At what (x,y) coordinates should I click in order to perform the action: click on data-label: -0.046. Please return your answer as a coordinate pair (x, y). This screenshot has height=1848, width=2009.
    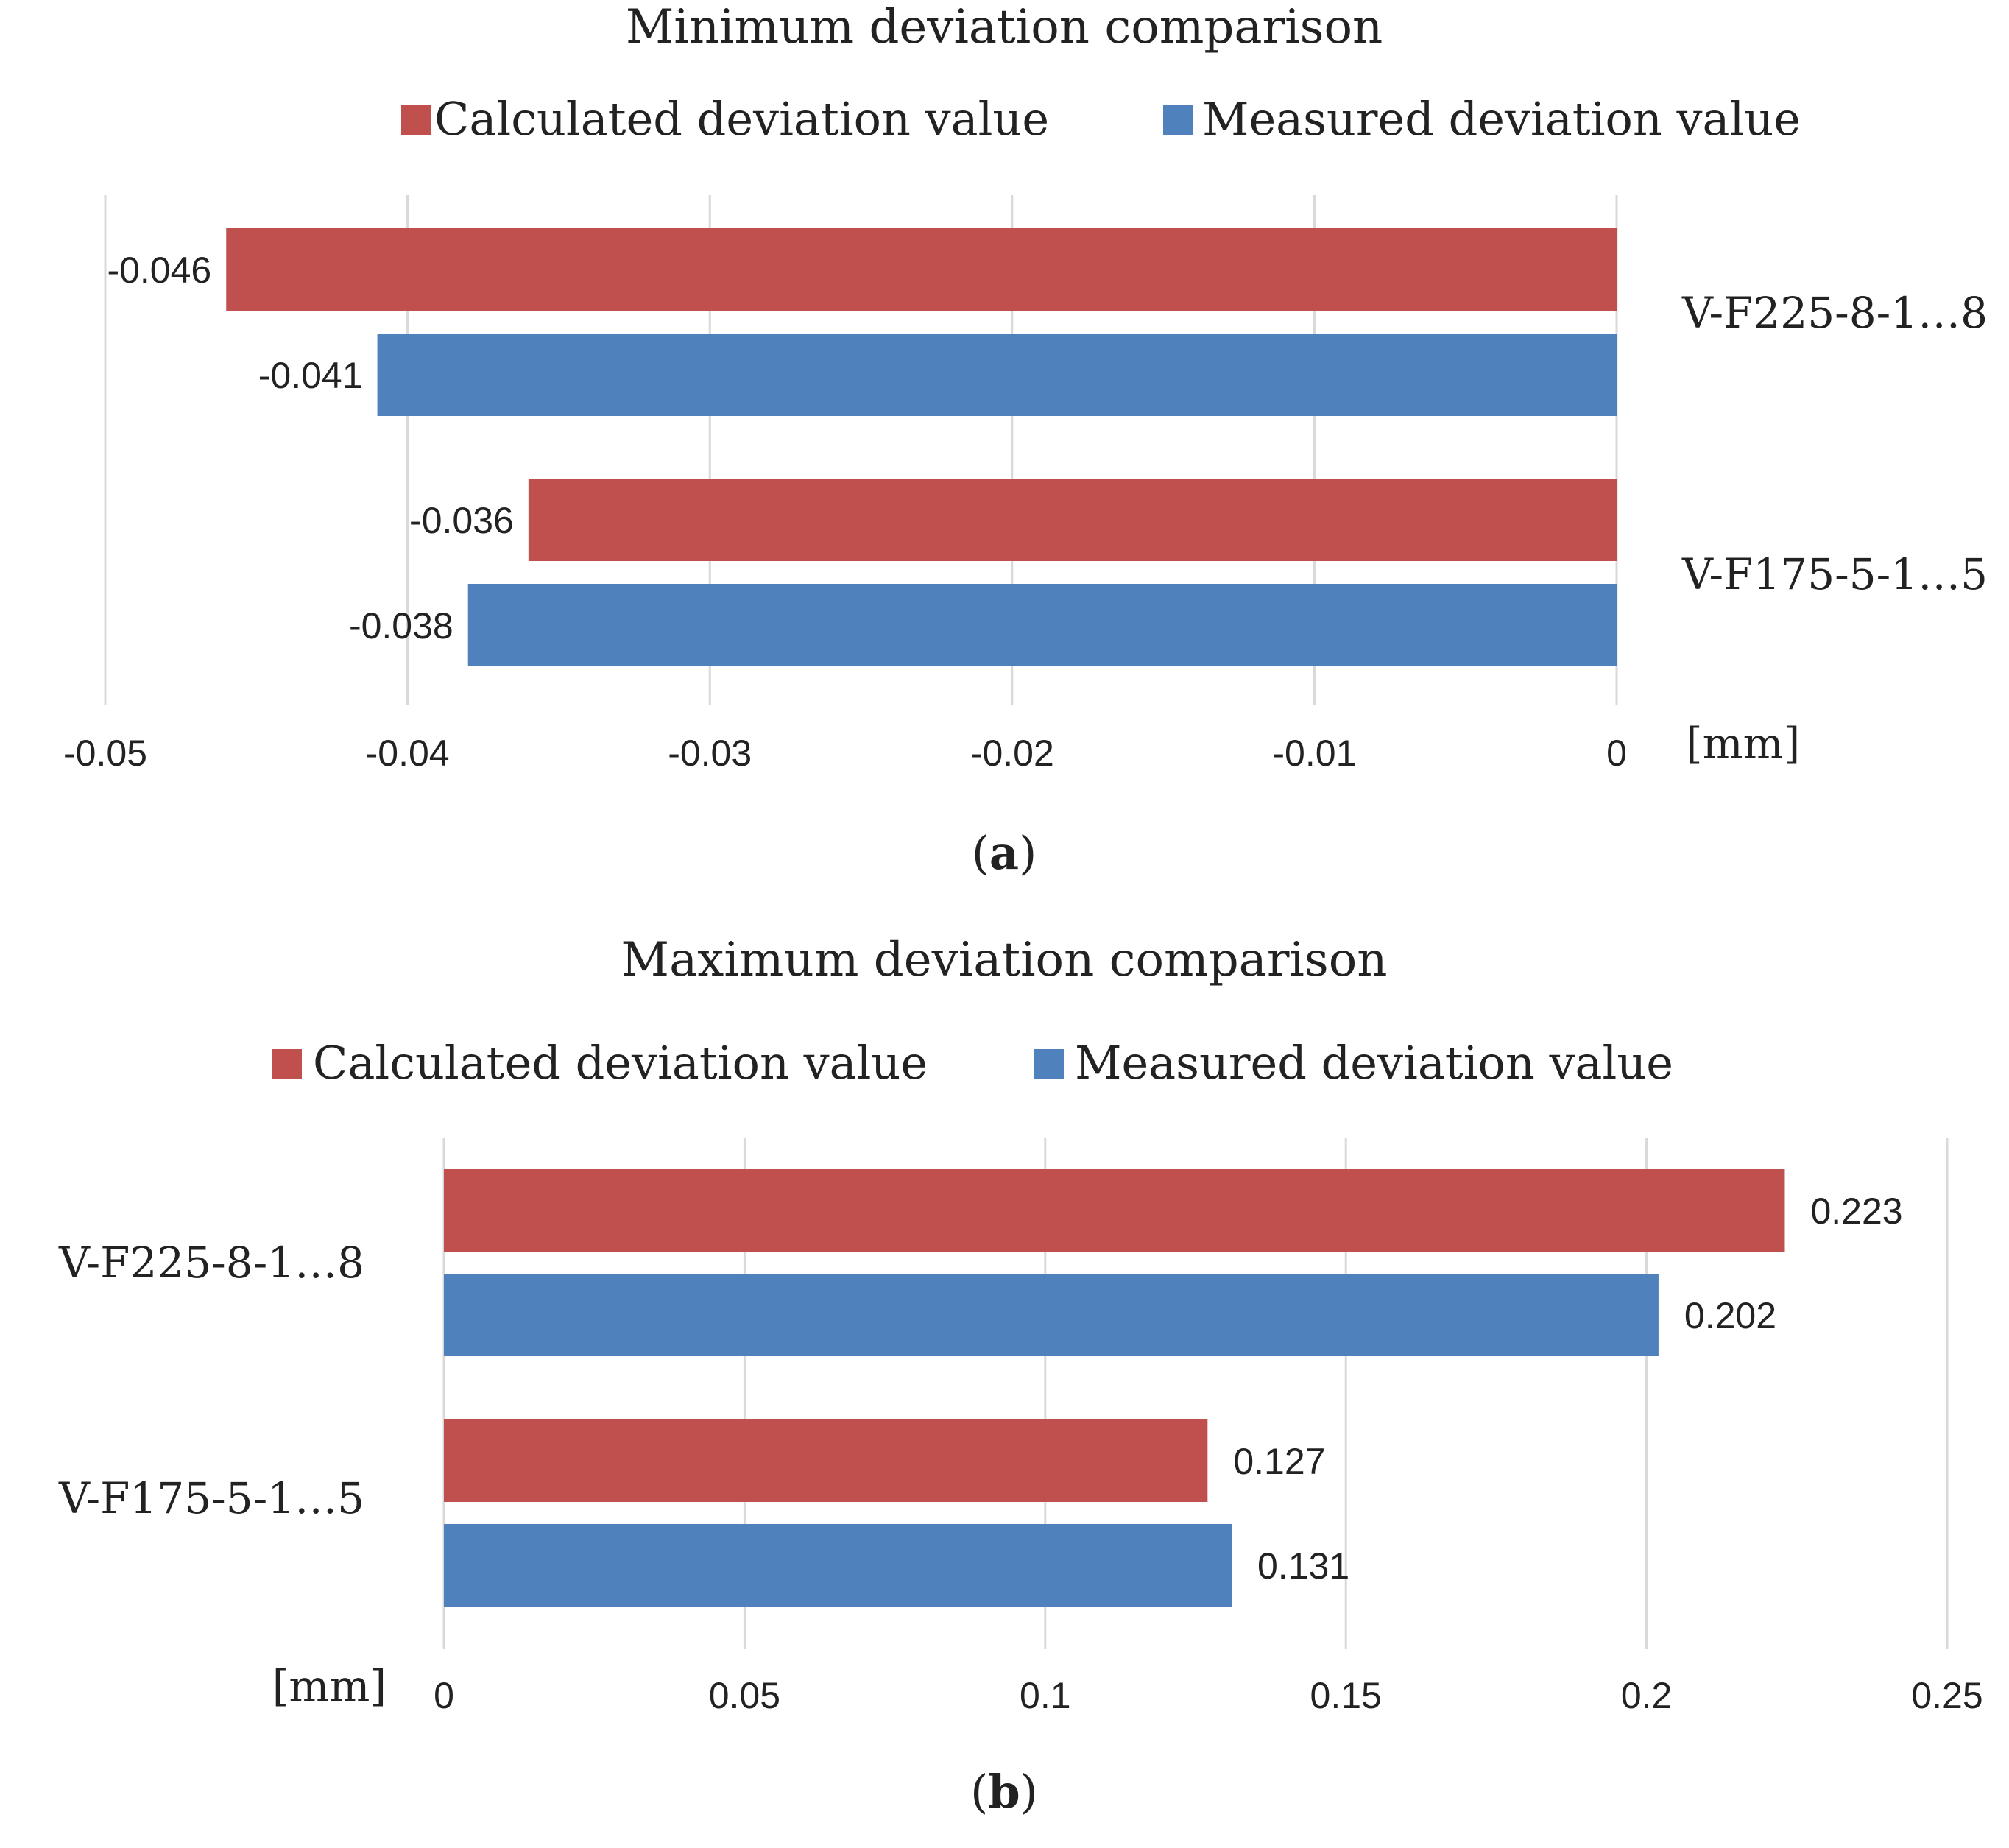
    Looking at the image, I should click on (159, 270).